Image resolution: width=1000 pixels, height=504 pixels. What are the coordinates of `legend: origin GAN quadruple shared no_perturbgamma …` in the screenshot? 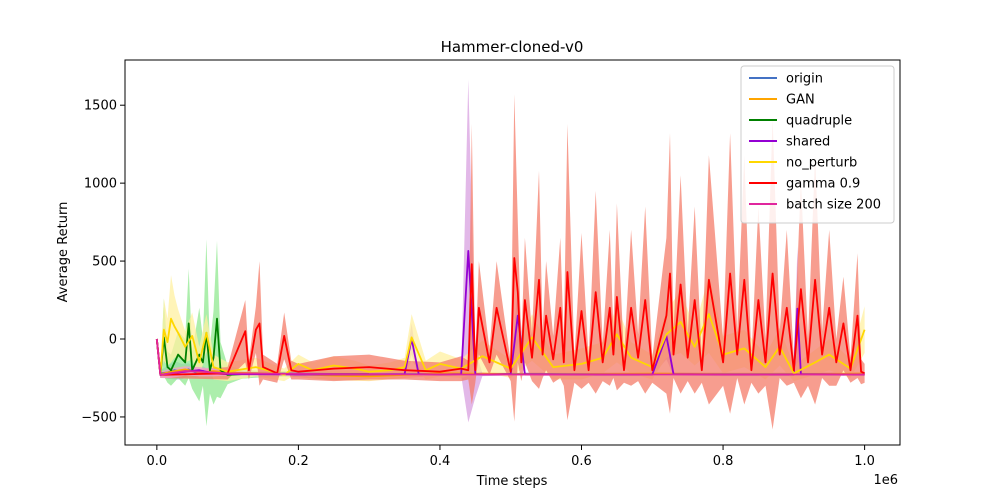 It's located at (817, 144).